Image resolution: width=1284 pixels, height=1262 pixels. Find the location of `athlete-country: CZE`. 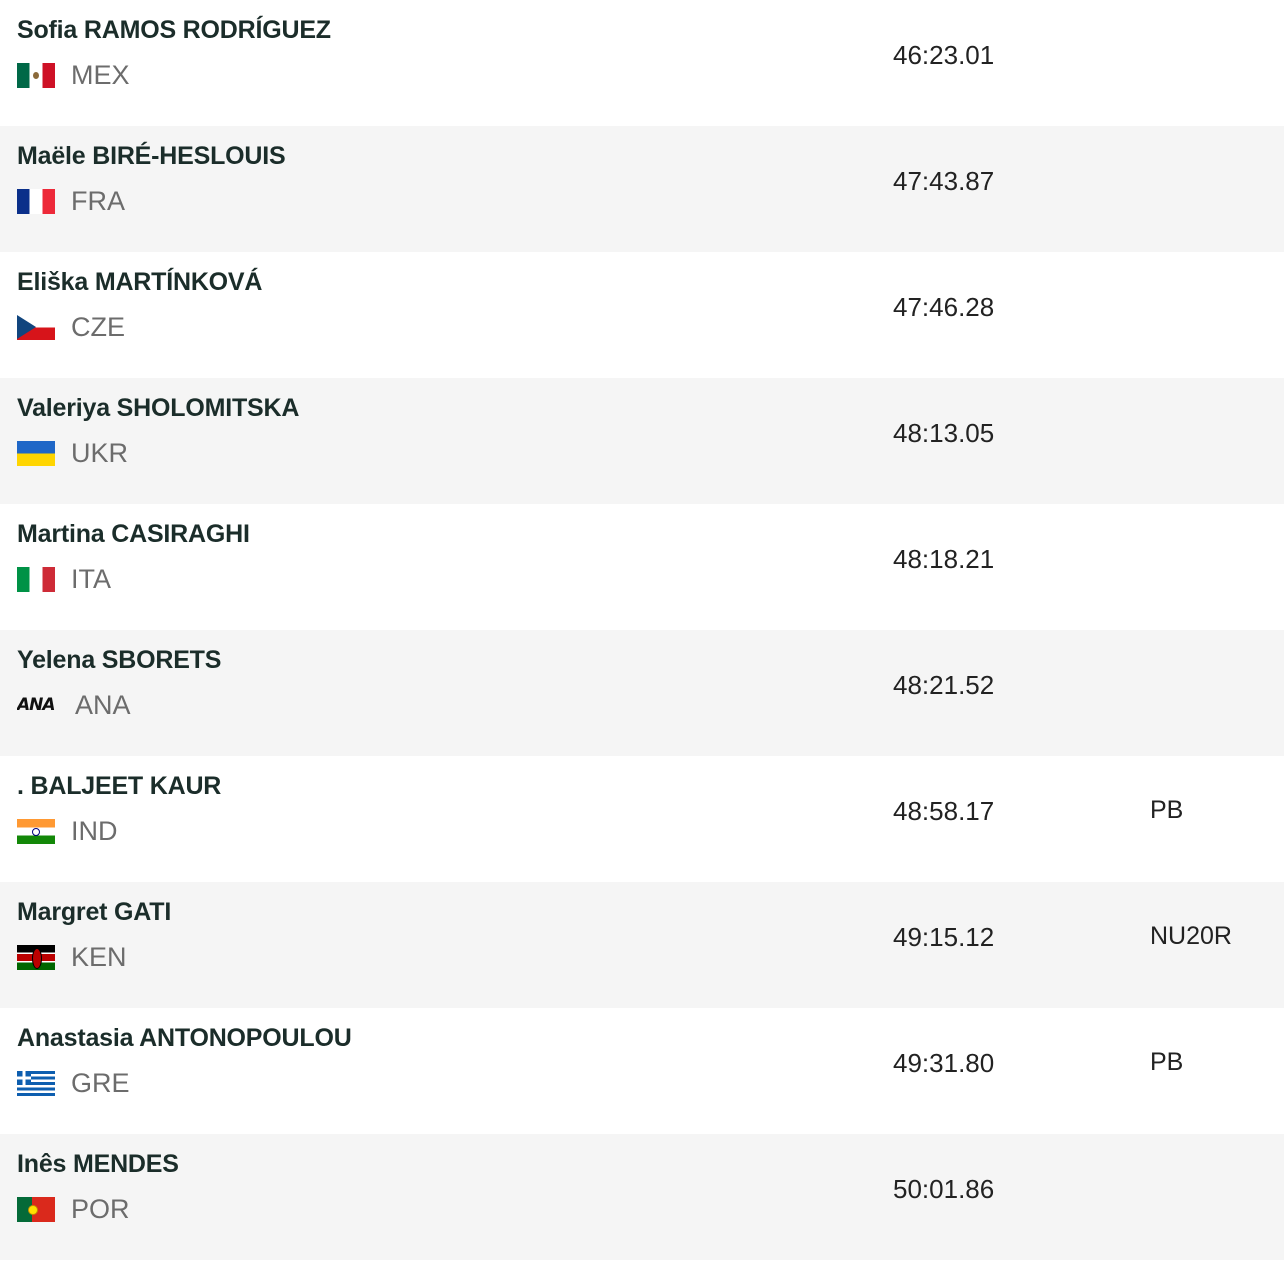

athlete-country: CZE is located at coordinates (71, 327).